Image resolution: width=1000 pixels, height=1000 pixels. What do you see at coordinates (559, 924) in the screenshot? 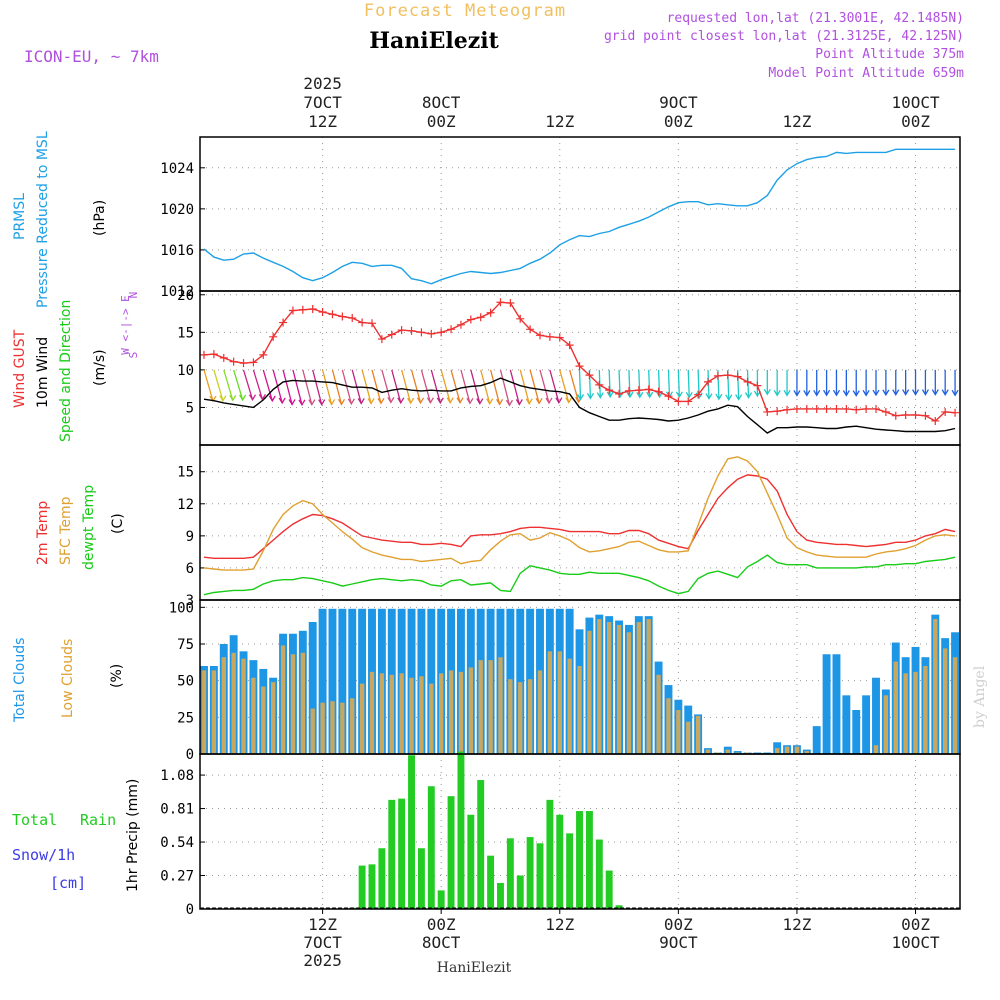
I see `bottom-time-label: 12Z` at bounding box center [559, 924].